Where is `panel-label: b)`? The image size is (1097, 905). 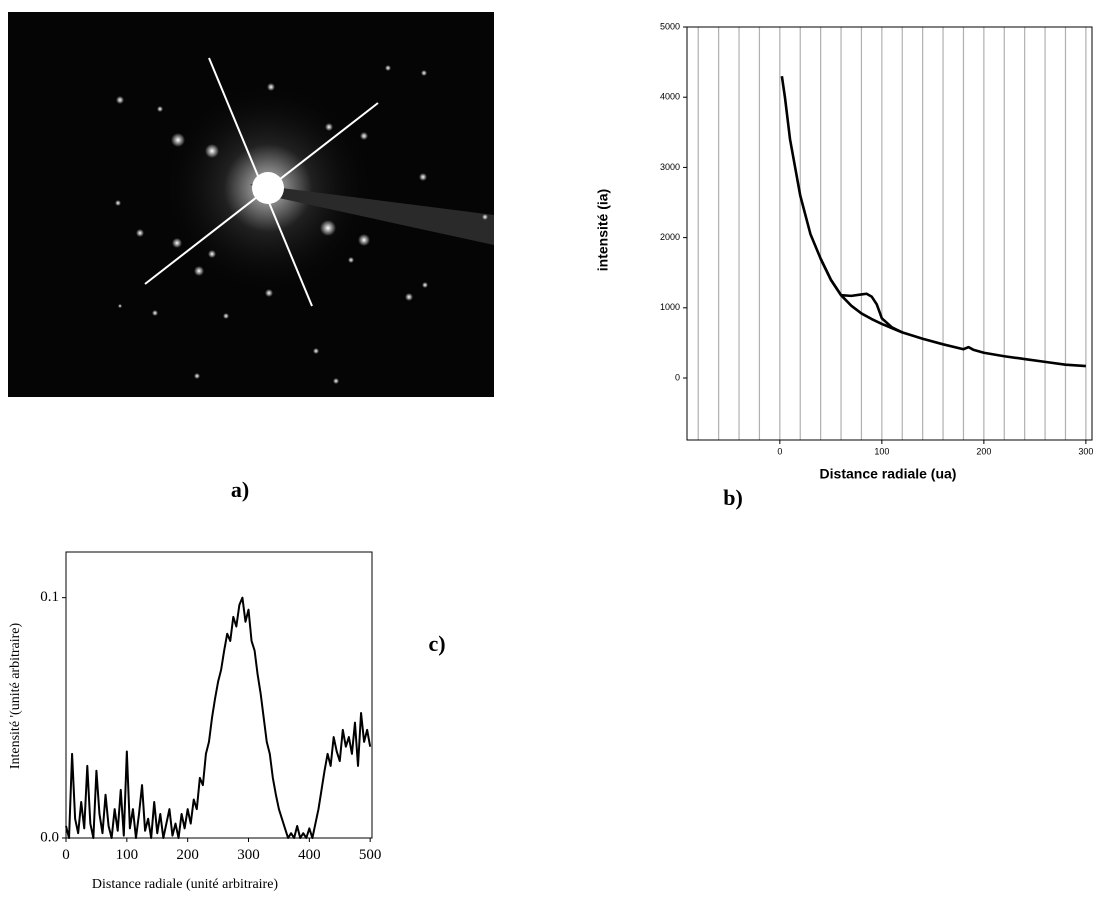
panel-label: b) is located at coordinates (733, 497).